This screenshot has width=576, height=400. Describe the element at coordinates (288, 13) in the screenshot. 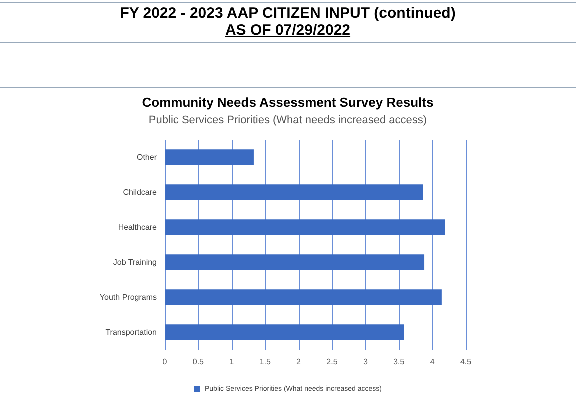

I see `chart-title: FY 2022 - 2023 AAP CITIZEN INPUT (continued)` at that location.